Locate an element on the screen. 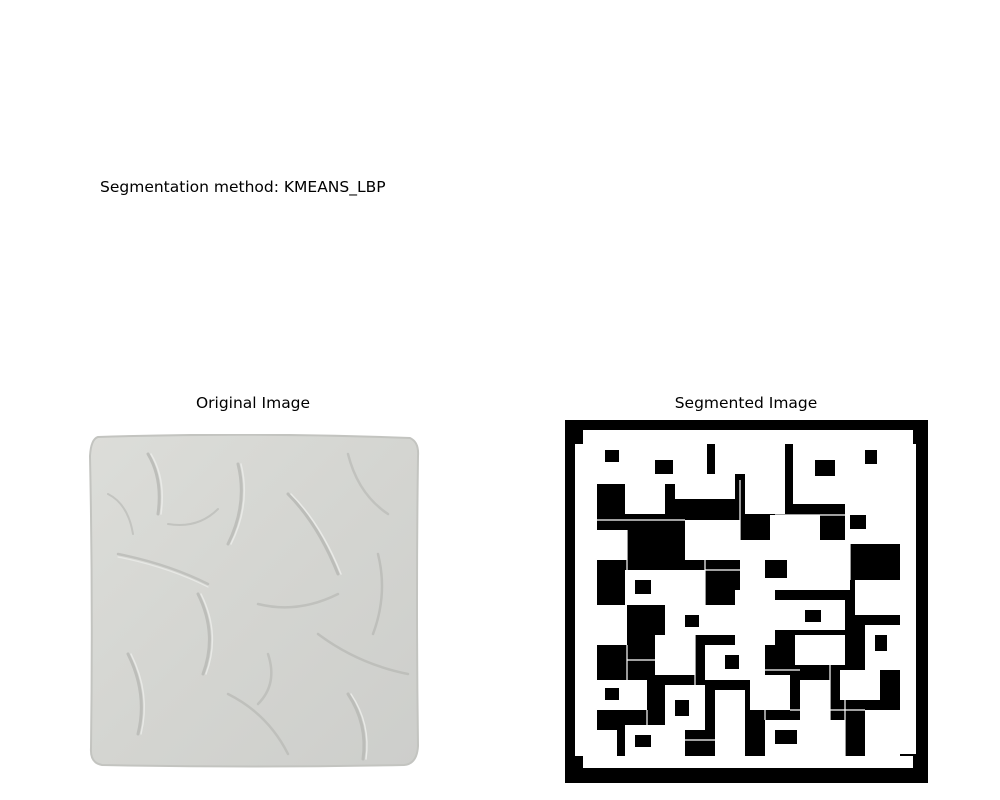 This screenshot has width=1000, height=800. mask-foreground-regions is located at coordinates (745, 599).